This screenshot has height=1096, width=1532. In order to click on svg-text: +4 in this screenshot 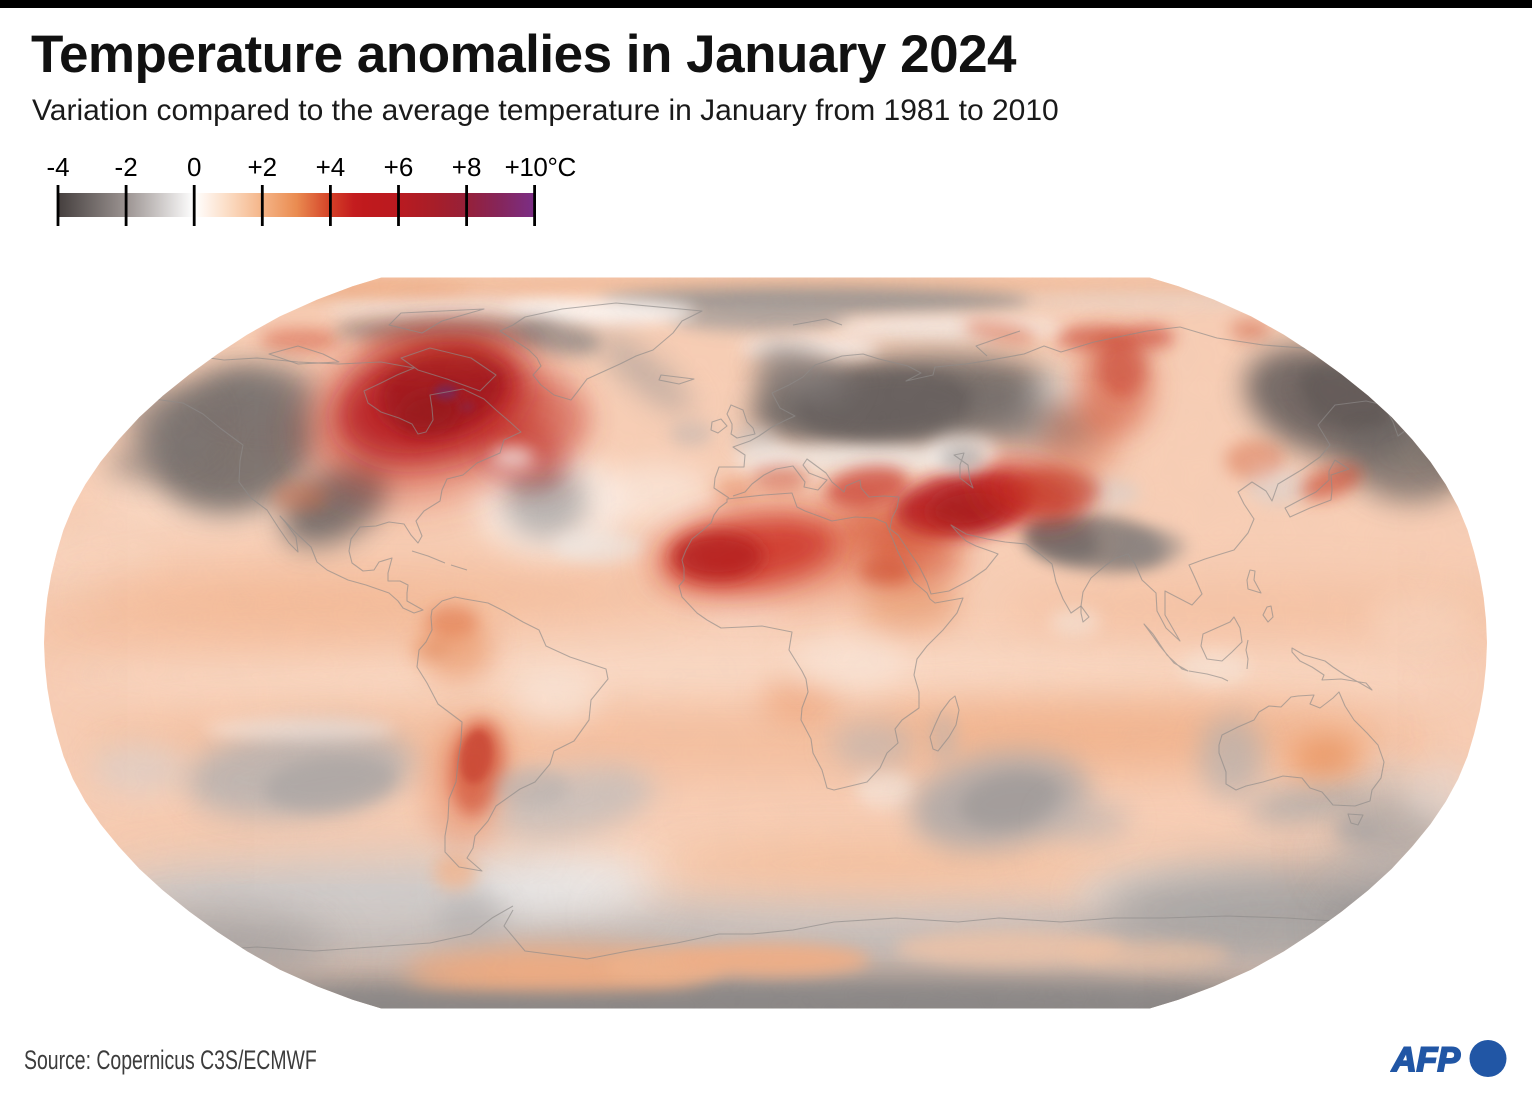, I will do `click(331, 167)`.